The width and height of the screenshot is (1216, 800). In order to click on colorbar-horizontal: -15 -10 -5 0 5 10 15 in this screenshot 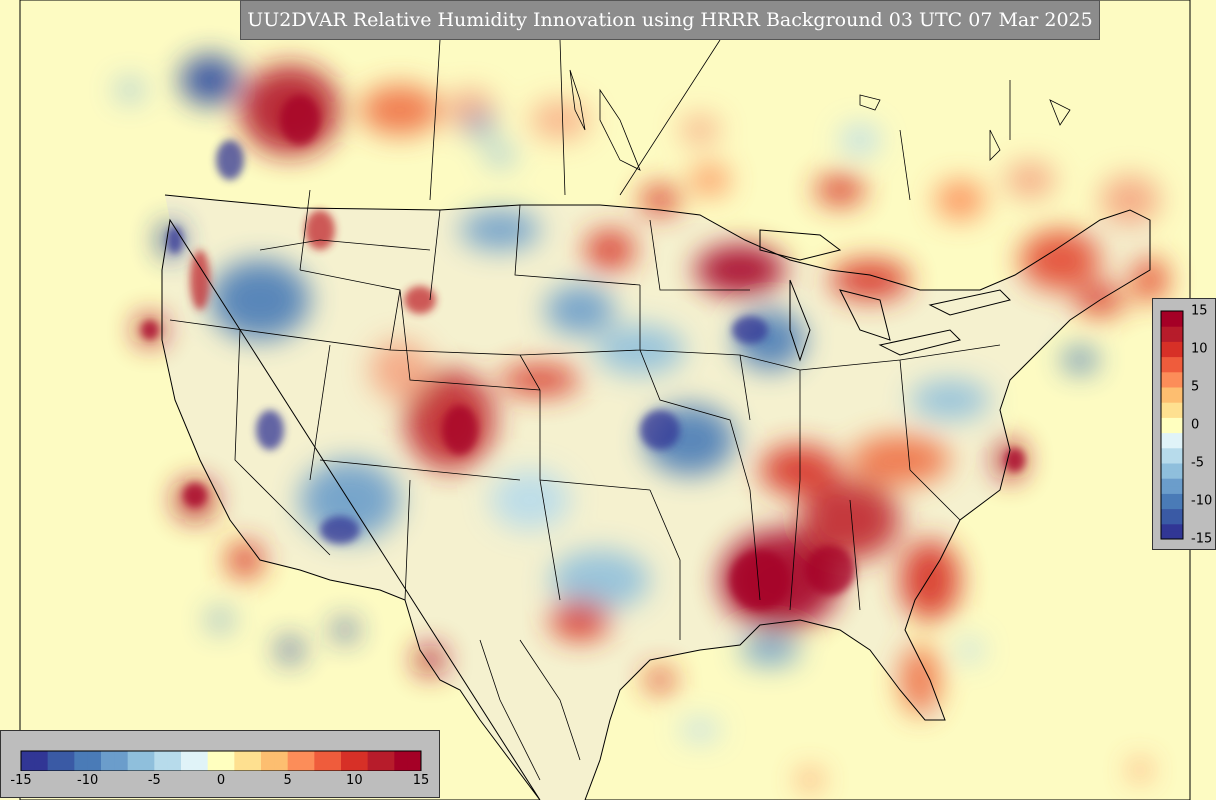, I will do `click(220, 764)`.